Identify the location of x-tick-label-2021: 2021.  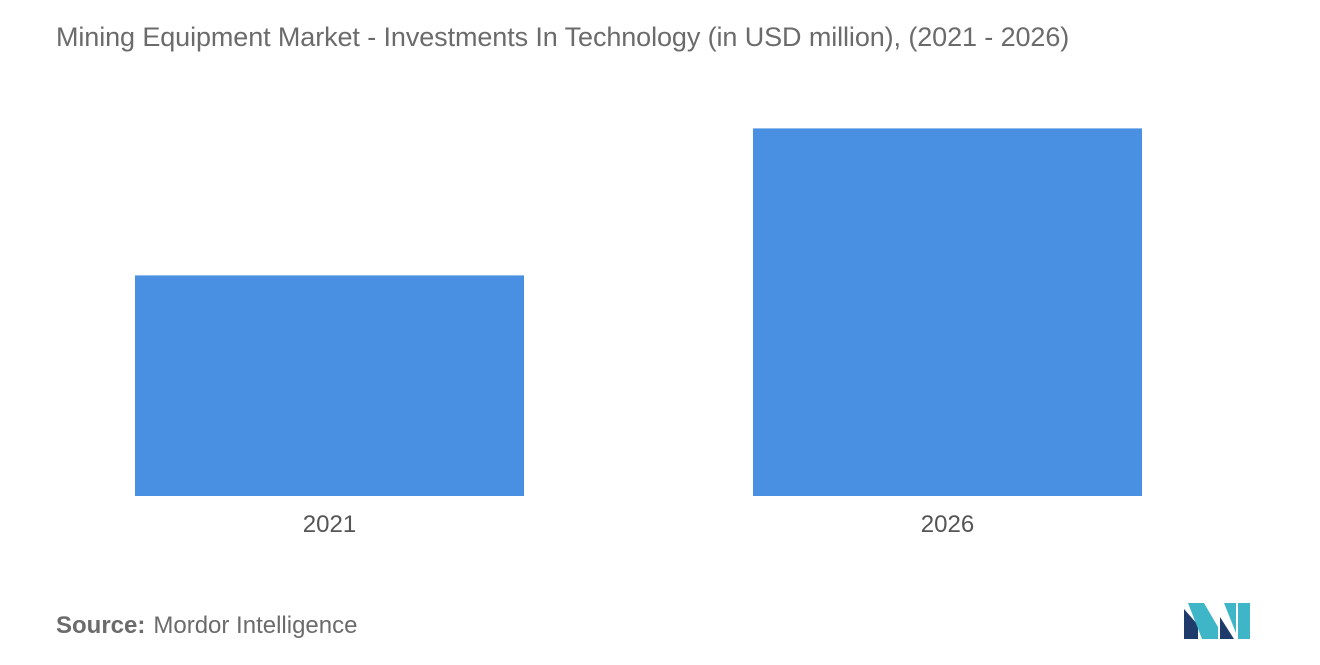
(329, 524).